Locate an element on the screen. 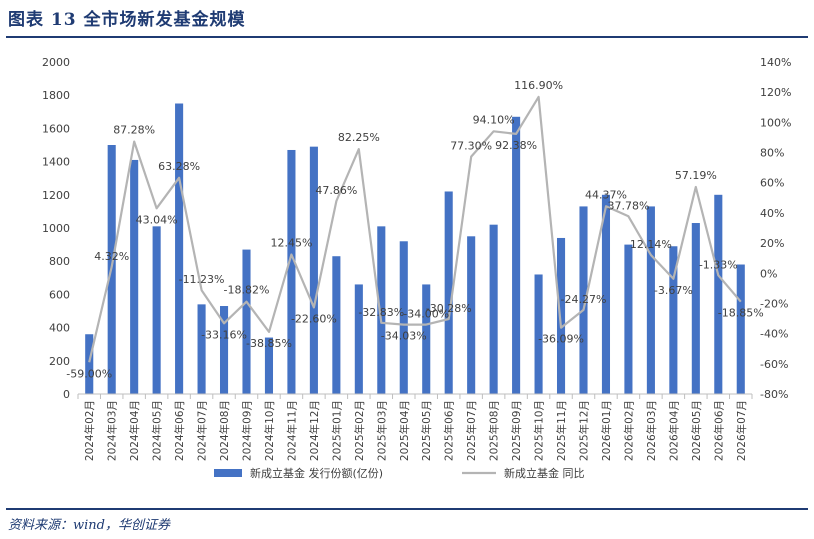 This screenshot has height=539, width=814. legend-bar-swatch is located at coordinates (228, 473).